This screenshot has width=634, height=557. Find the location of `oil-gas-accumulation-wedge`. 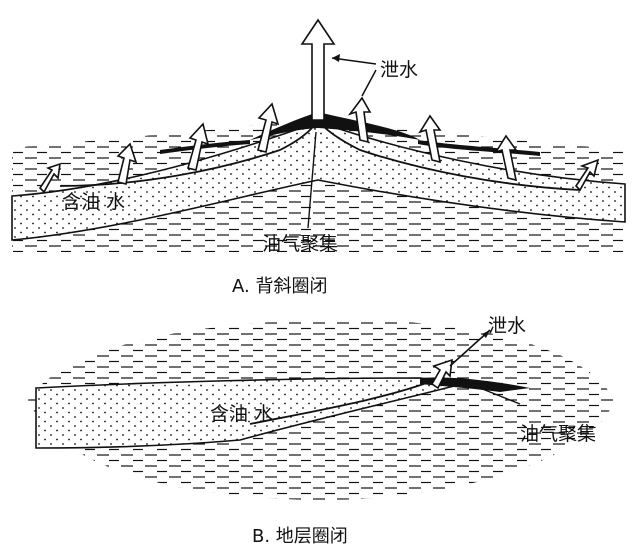

oil-gas-accumulation-wedge is located at coordinates (475, 384).